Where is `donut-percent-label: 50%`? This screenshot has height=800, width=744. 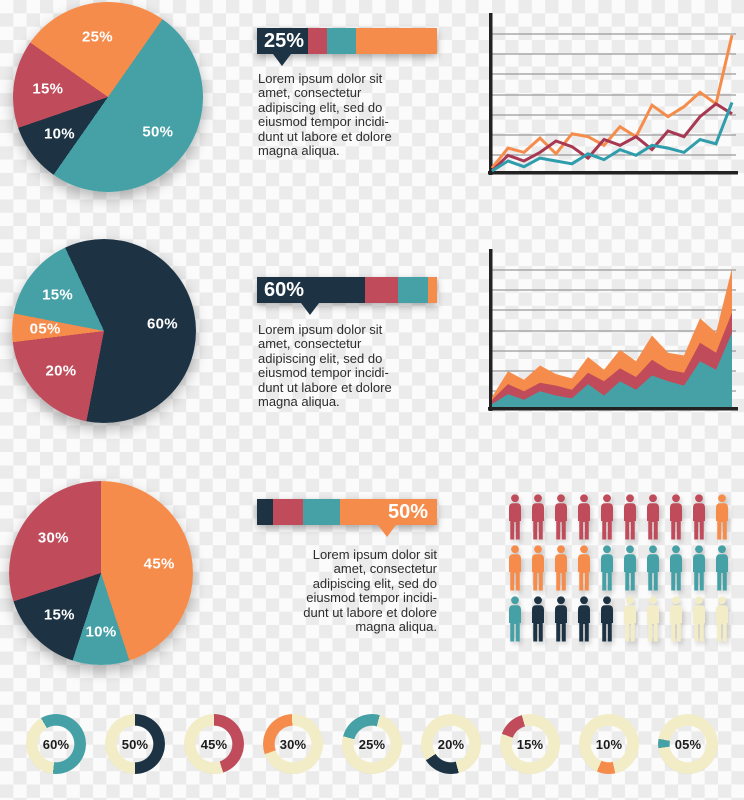
donut-percent-label: 50% is located at coordinates (135, 744).